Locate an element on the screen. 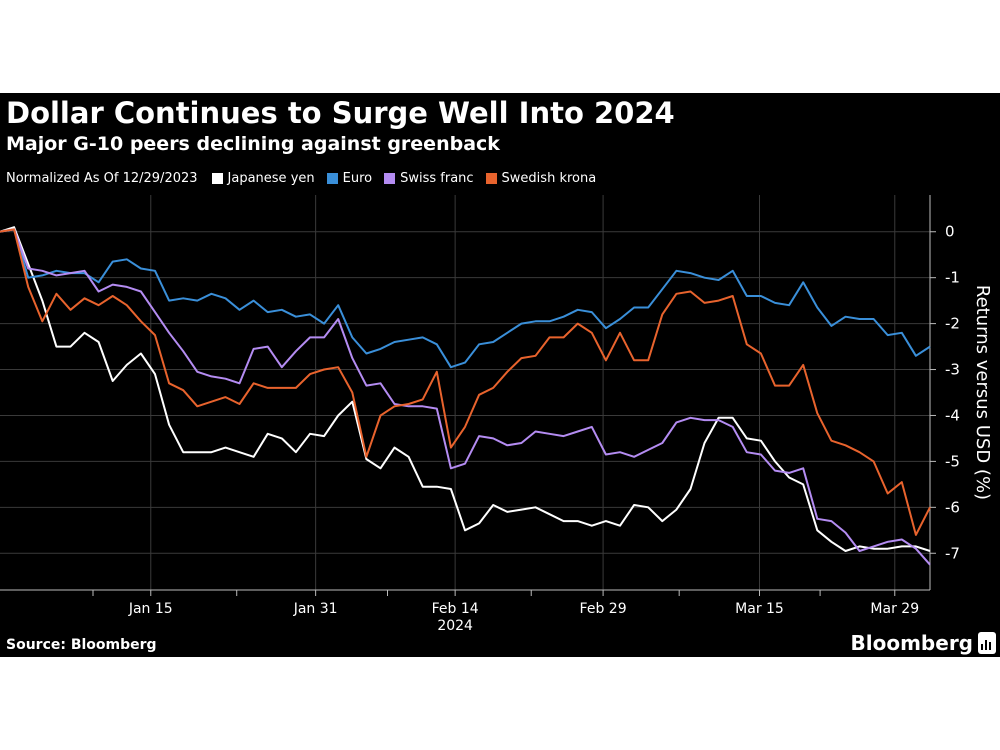  legend-label-yen: Japanese yen is located at coordinates (271, 178).